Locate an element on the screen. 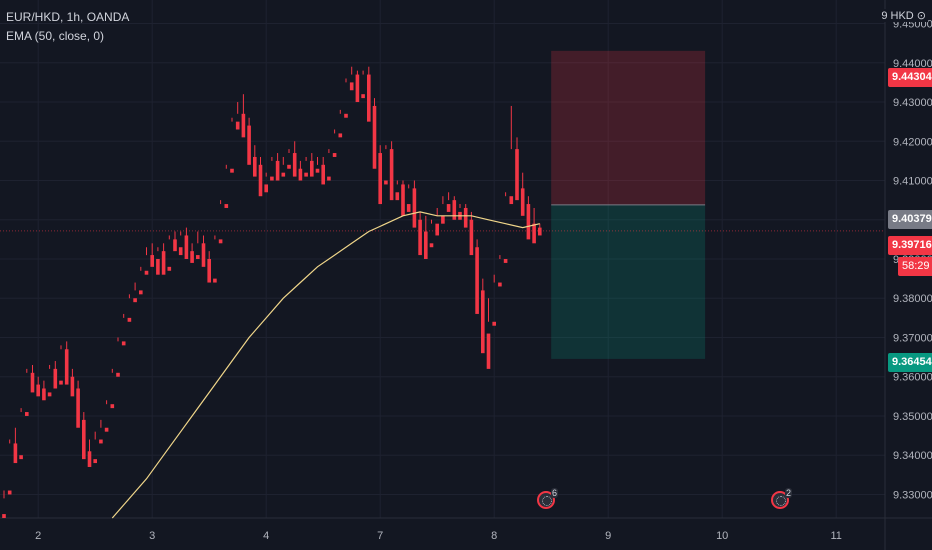  take-profit-price-tag: 9.36454 is located at coordinates (910, 362).